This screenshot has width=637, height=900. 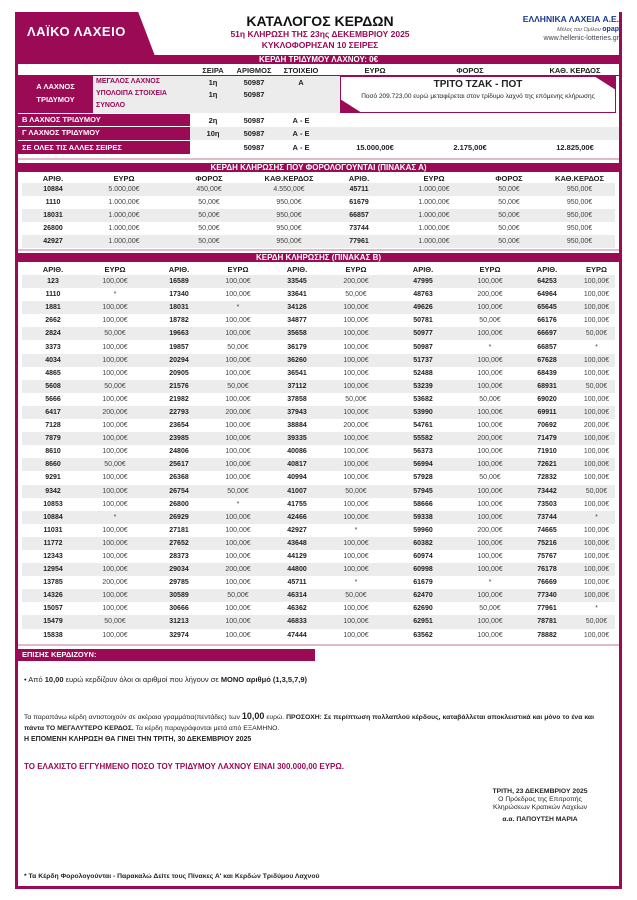 What do you see at coordinates (206, 728) in the screenshot?
I see `text: Τα κέρδη παραγράφονται μετά από ΕΞΑΜΗΝΟ.` at bounding box center [206, 728].